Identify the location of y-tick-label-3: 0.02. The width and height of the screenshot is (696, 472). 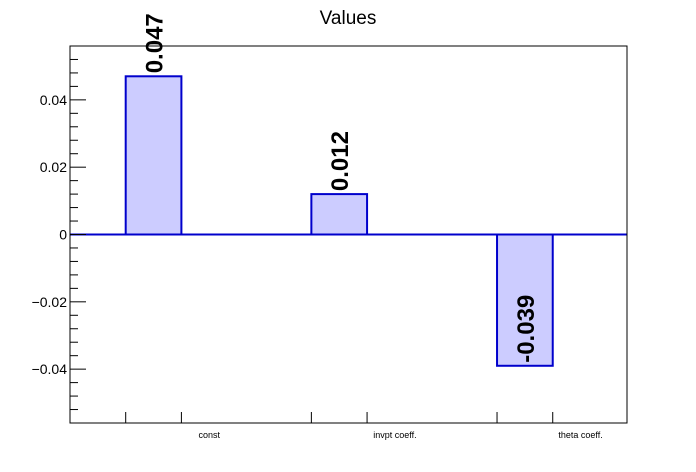
(53, 167).